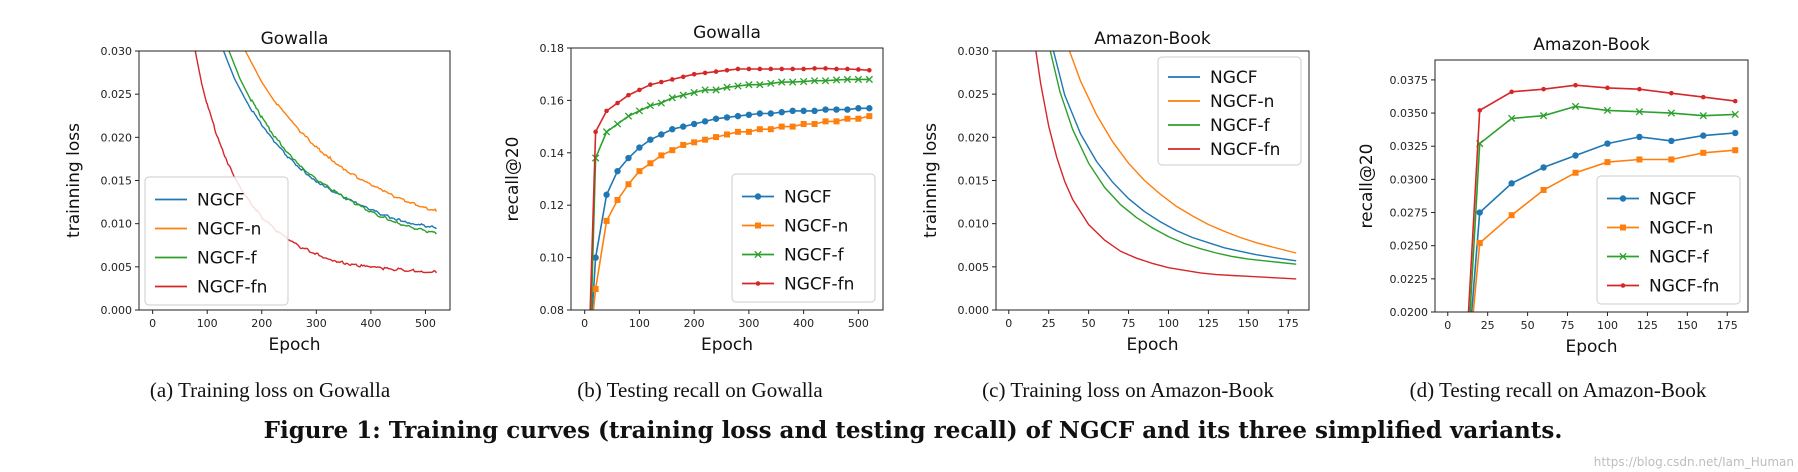  What do you see at coordinates (727, 179) in the screenshot?
I see `plot-frame` at bounding box center [727, 179].